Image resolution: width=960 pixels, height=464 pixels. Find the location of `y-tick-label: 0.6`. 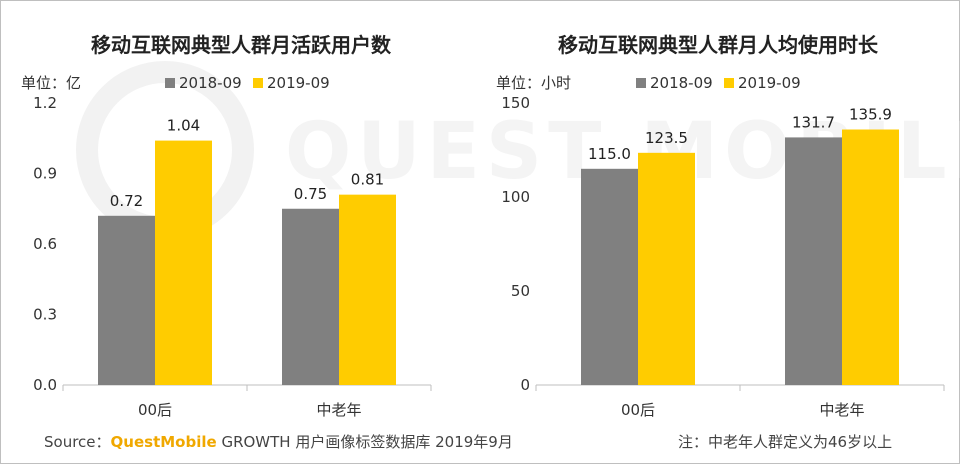

y-tick-label: 0.6 is located at coordinates (45, 244).